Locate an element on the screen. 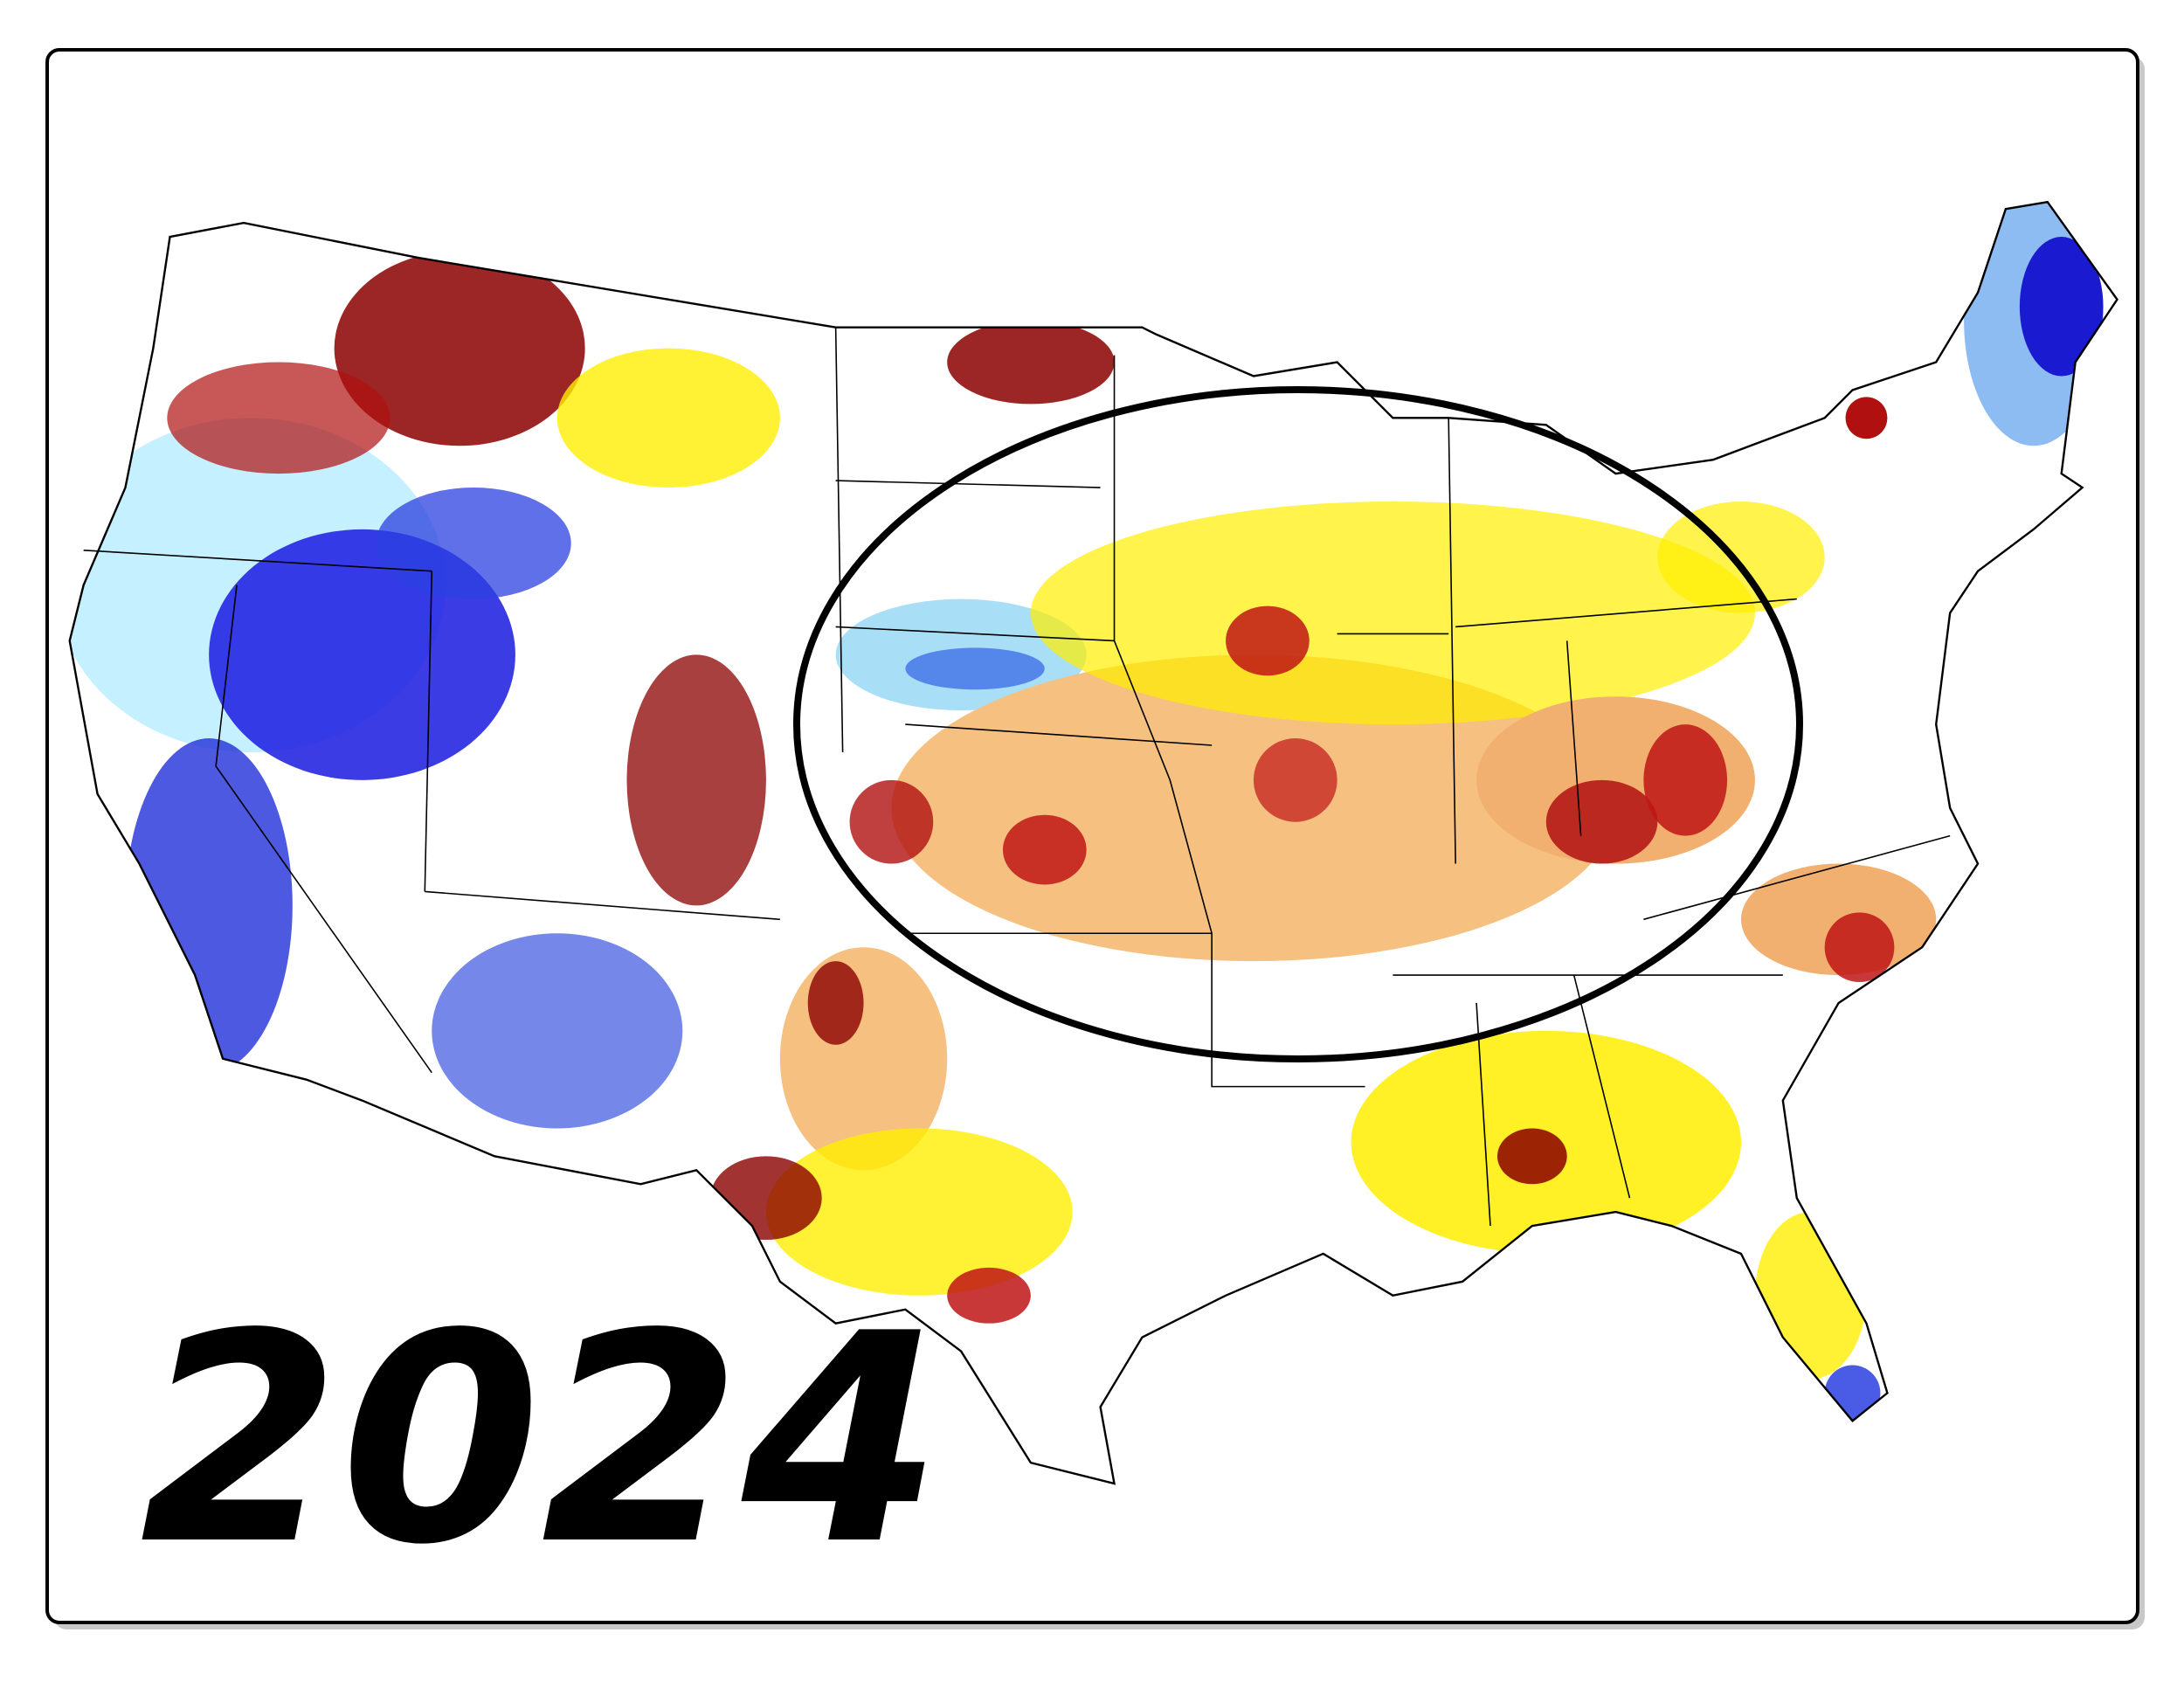 Image resolution: width=2184 pixels, height=1688 pixels. year-label: 2024 is located at coordinates (541, 1440).